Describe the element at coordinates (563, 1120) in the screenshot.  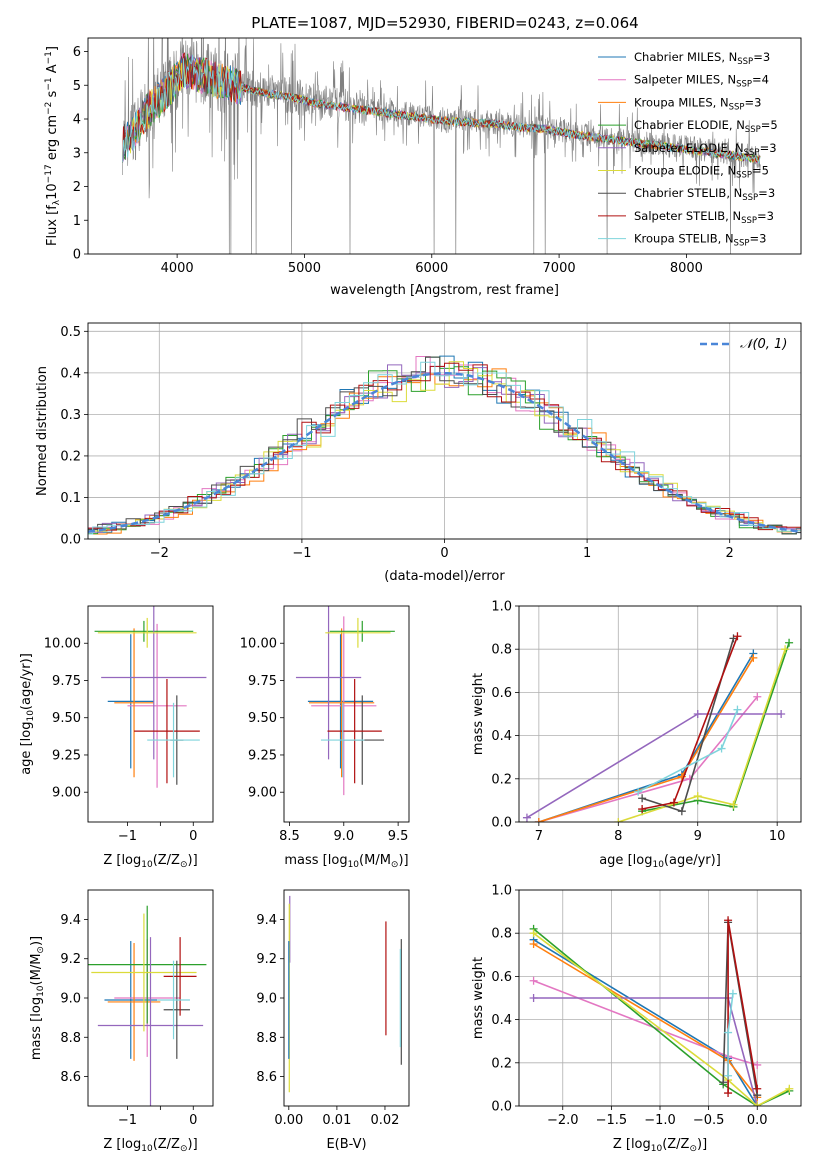
I see `x-tick-label: −2.0` at that location.